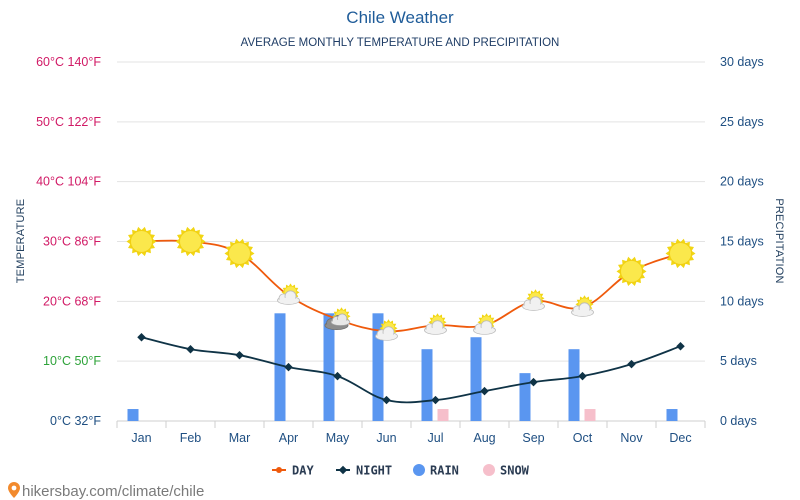  What do you see at coordinates (444, 471) in the screenshot?
I see `legend-label: RAIN` at bounding box center [444, 471].